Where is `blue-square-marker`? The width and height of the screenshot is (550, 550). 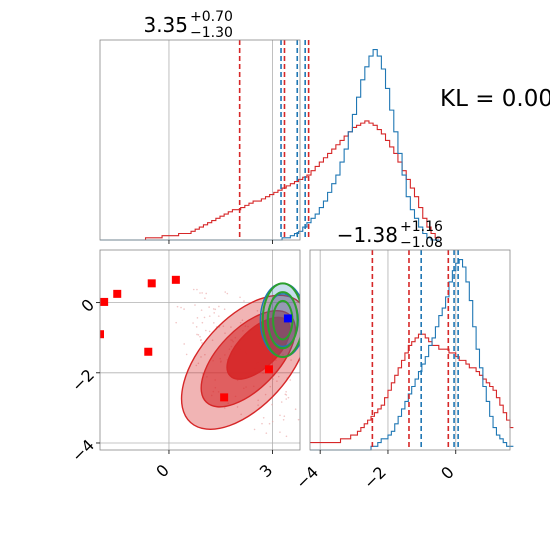
blue-square-marker is located at coordinates (287, 318).